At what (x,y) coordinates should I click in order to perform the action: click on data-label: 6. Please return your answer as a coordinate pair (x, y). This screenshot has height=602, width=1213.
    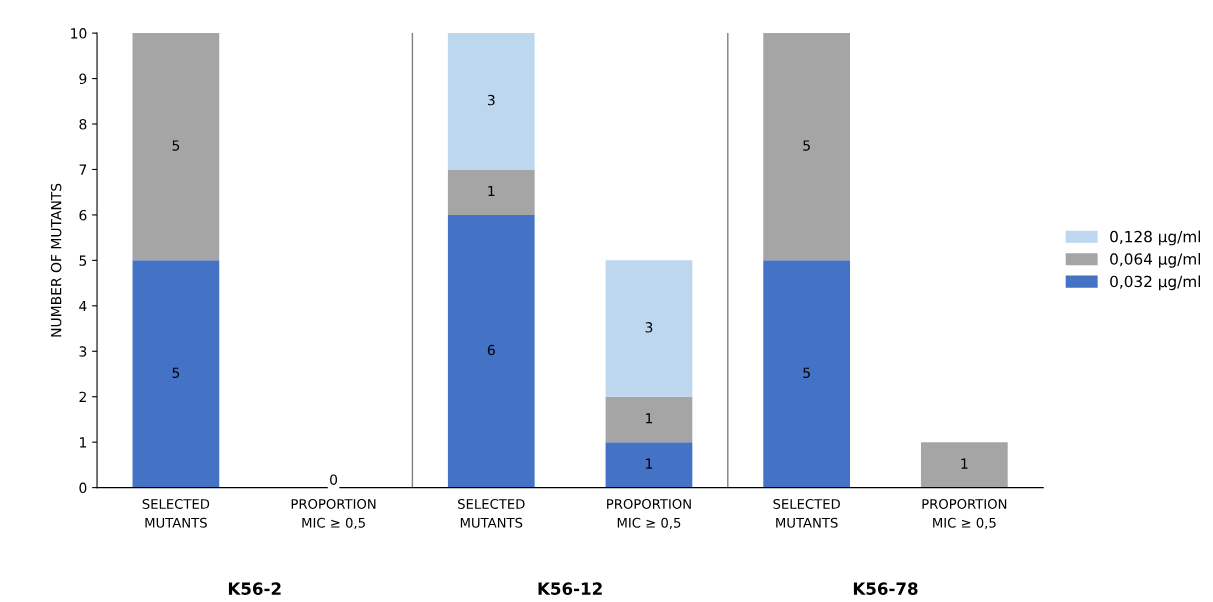
    Looking at the image, I should click on (491, 350).